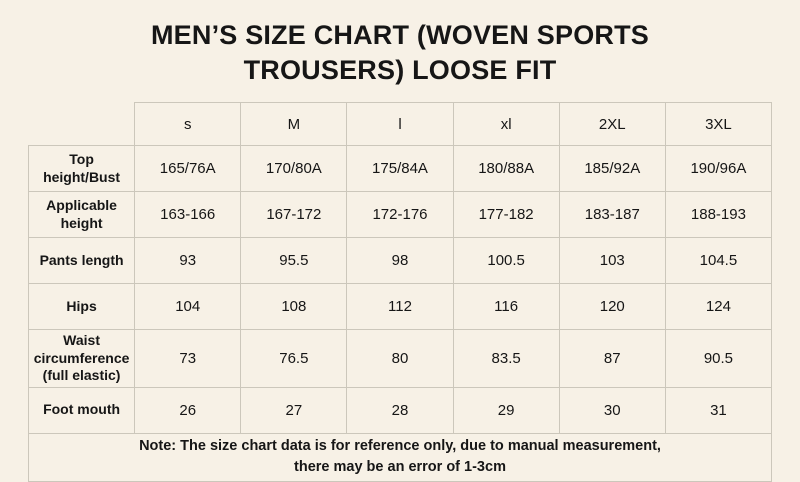 The width and height of the screenshot is (800, 482). I want to click on row-label: Waist circumference (full elastic), so click(81, 358).